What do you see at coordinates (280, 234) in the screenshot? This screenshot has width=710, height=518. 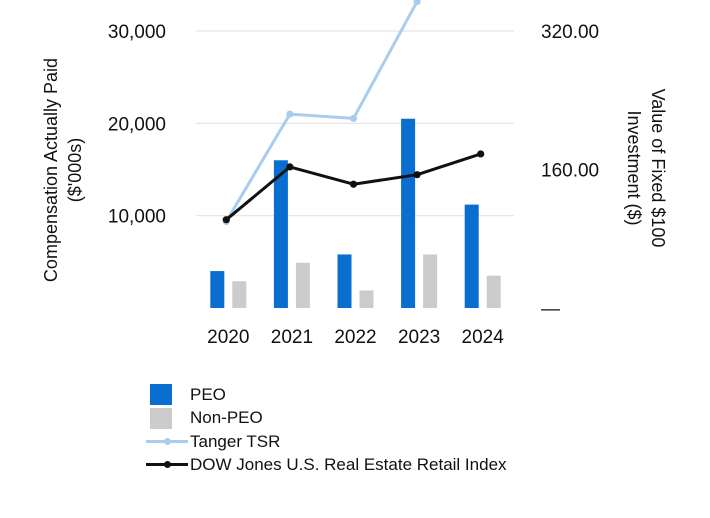 I see `bar-peo-2021` at bounding box center [280, 234].